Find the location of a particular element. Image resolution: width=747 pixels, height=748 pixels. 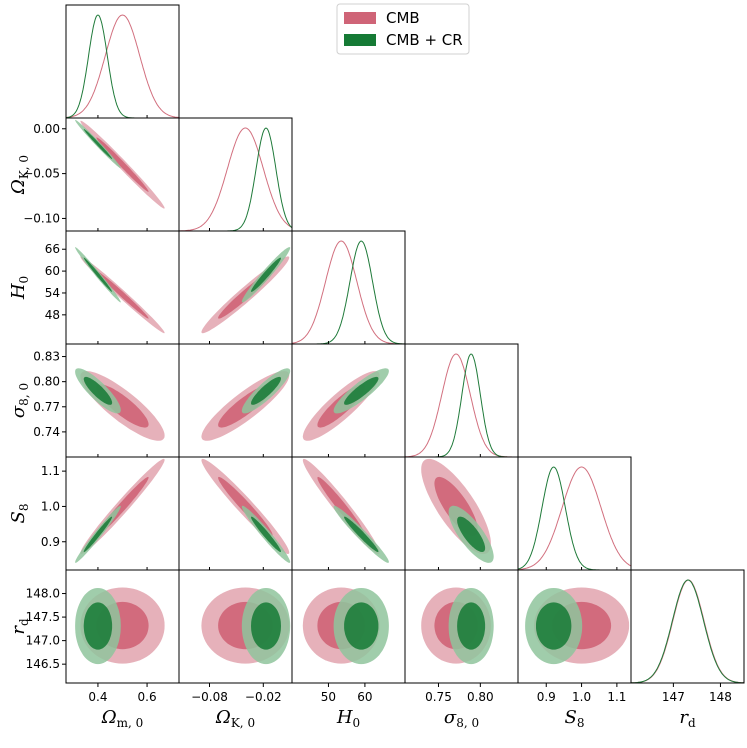

legend-swatch-cr is located at coordinates (360, 40).